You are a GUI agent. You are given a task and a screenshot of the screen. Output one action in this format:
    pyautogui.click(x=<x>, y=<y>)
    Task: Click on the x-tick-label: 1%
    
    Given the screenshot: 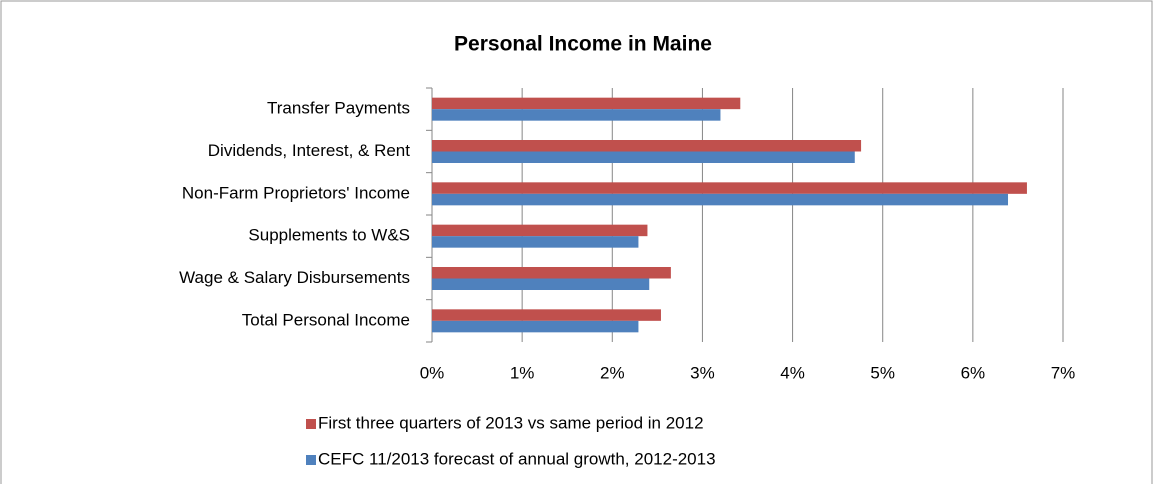 What is the action you would take?
    pyautogui.click(x=522, y=372)
    